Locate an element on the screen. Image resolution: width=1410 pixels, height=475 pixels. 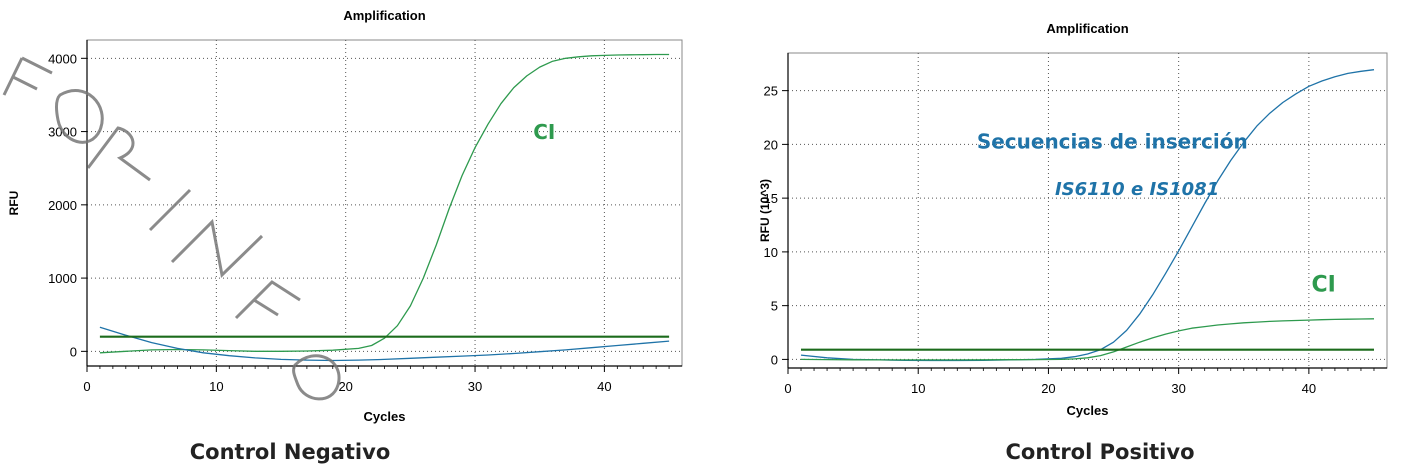
watermark-letter-f2 is located at coordinates (267, 300).